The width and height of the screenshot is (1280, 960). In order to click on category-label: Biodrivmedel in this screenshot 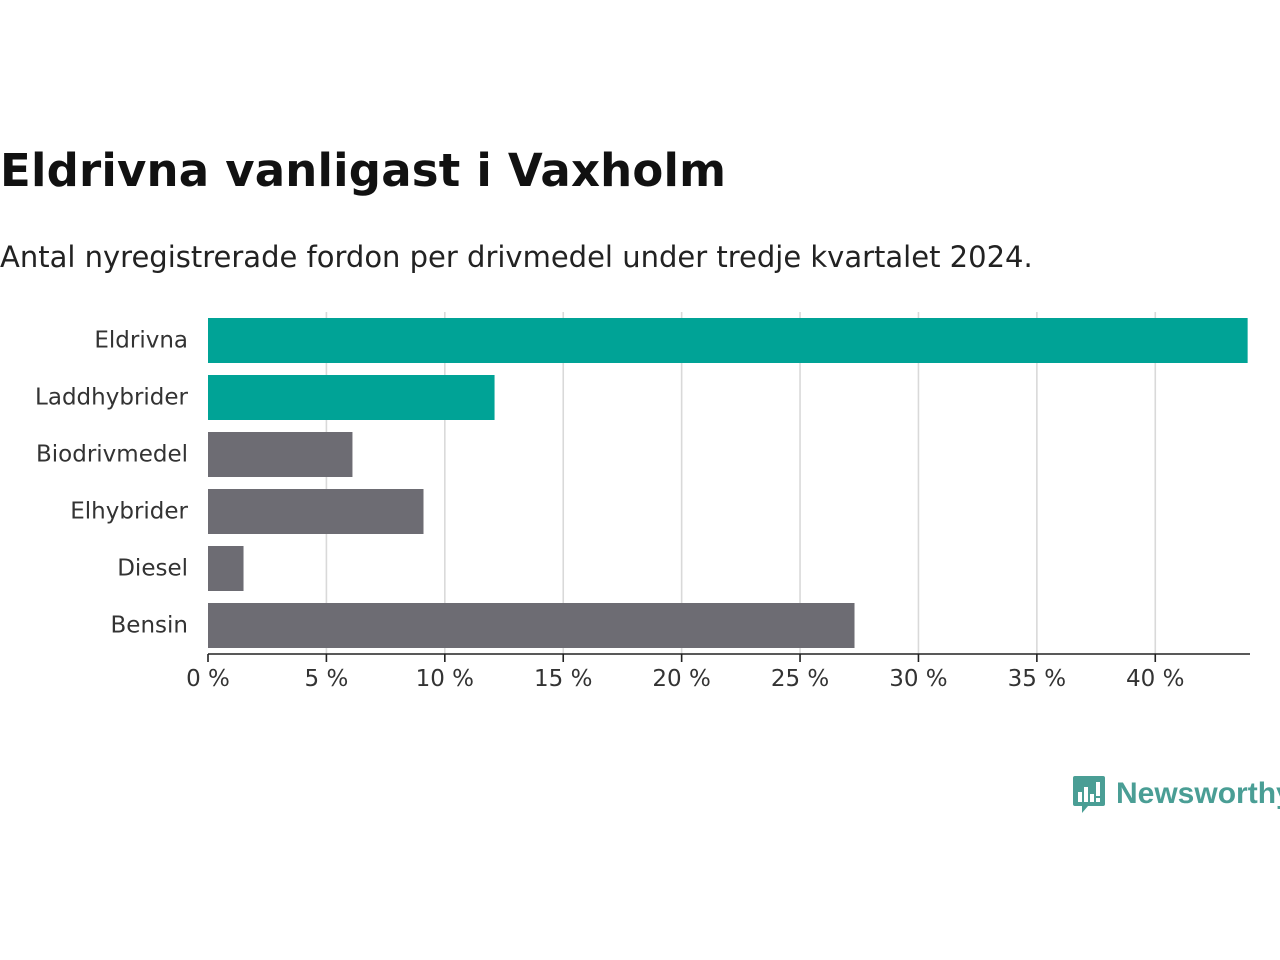, I will do `click(112, 455)`.